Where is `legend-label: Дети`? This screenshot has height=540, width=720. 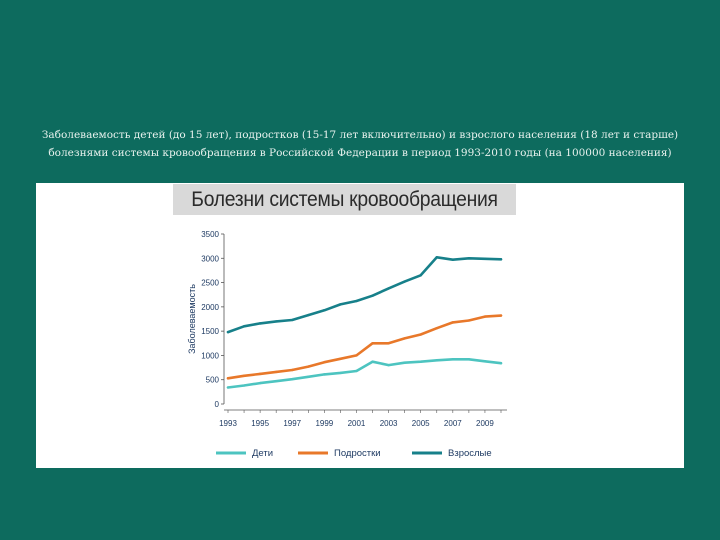 legend-label: Дети is located at coordinates (262, 453).